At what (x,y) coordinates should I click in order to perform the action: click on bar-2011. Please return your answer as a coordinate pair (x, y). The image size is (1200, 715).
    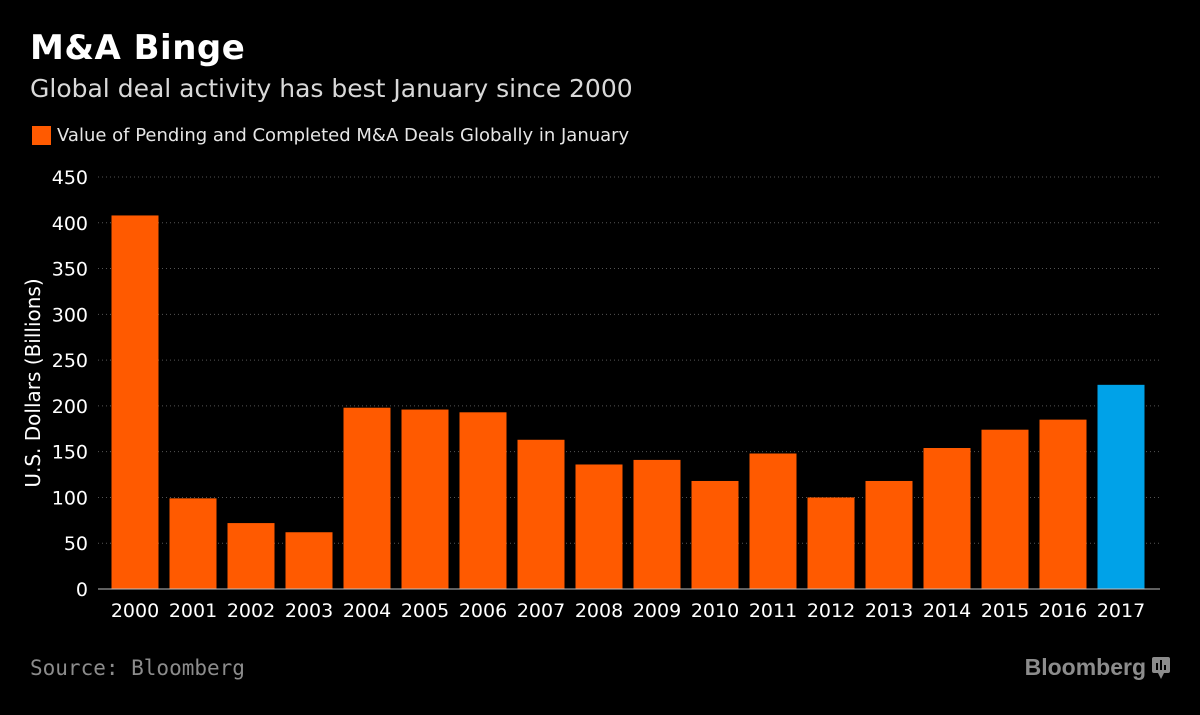
    Looking at the image, I should click on (773, 521).